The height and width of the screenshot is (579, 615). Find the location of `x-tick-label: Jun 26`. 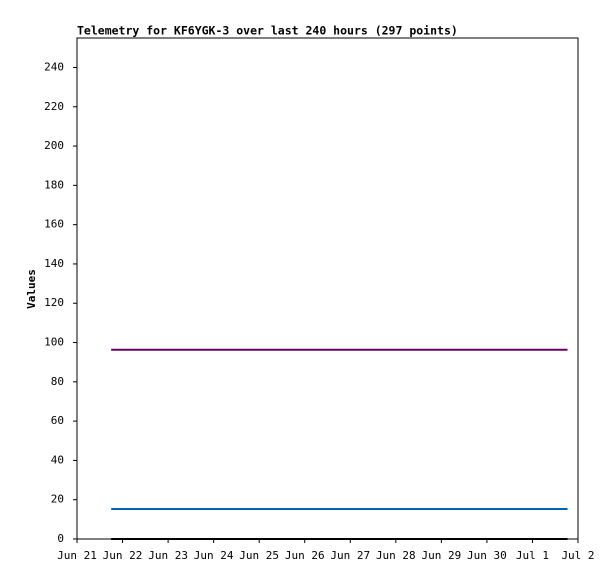

x-tick-label: Jun 26 is located at coordinates (305, 555).